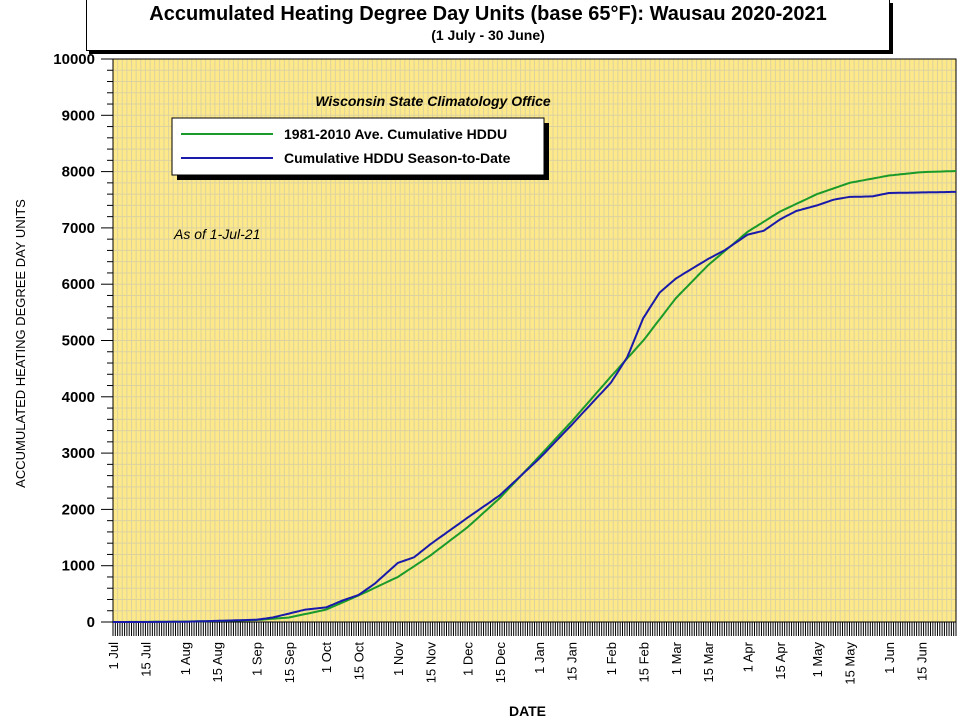  What do you see at coordinates (572, 661) in the screenshot?
I see `x-tick-label: 15 Jan` at bounding box center [572, 661].